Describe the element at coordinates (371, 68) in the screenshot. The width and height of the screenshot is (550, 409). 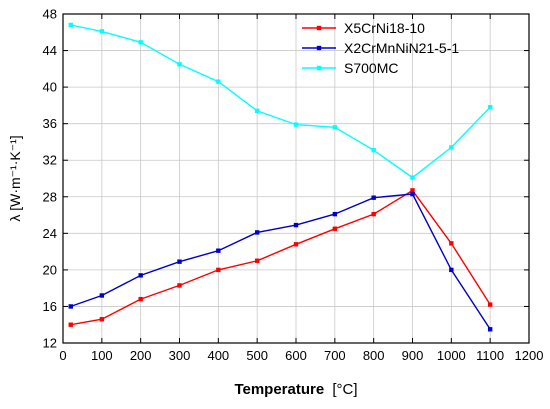
I see `legend-label: S700MC` at that location.